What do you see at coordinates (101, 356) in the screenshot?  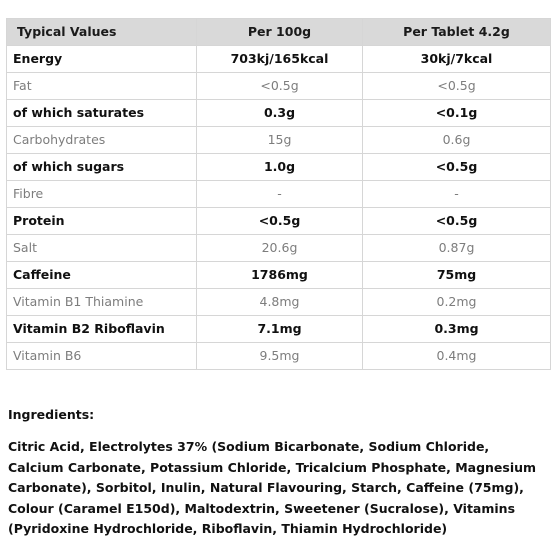 I see `row-label: Vitamin B6` at bounding box center [101, 356].